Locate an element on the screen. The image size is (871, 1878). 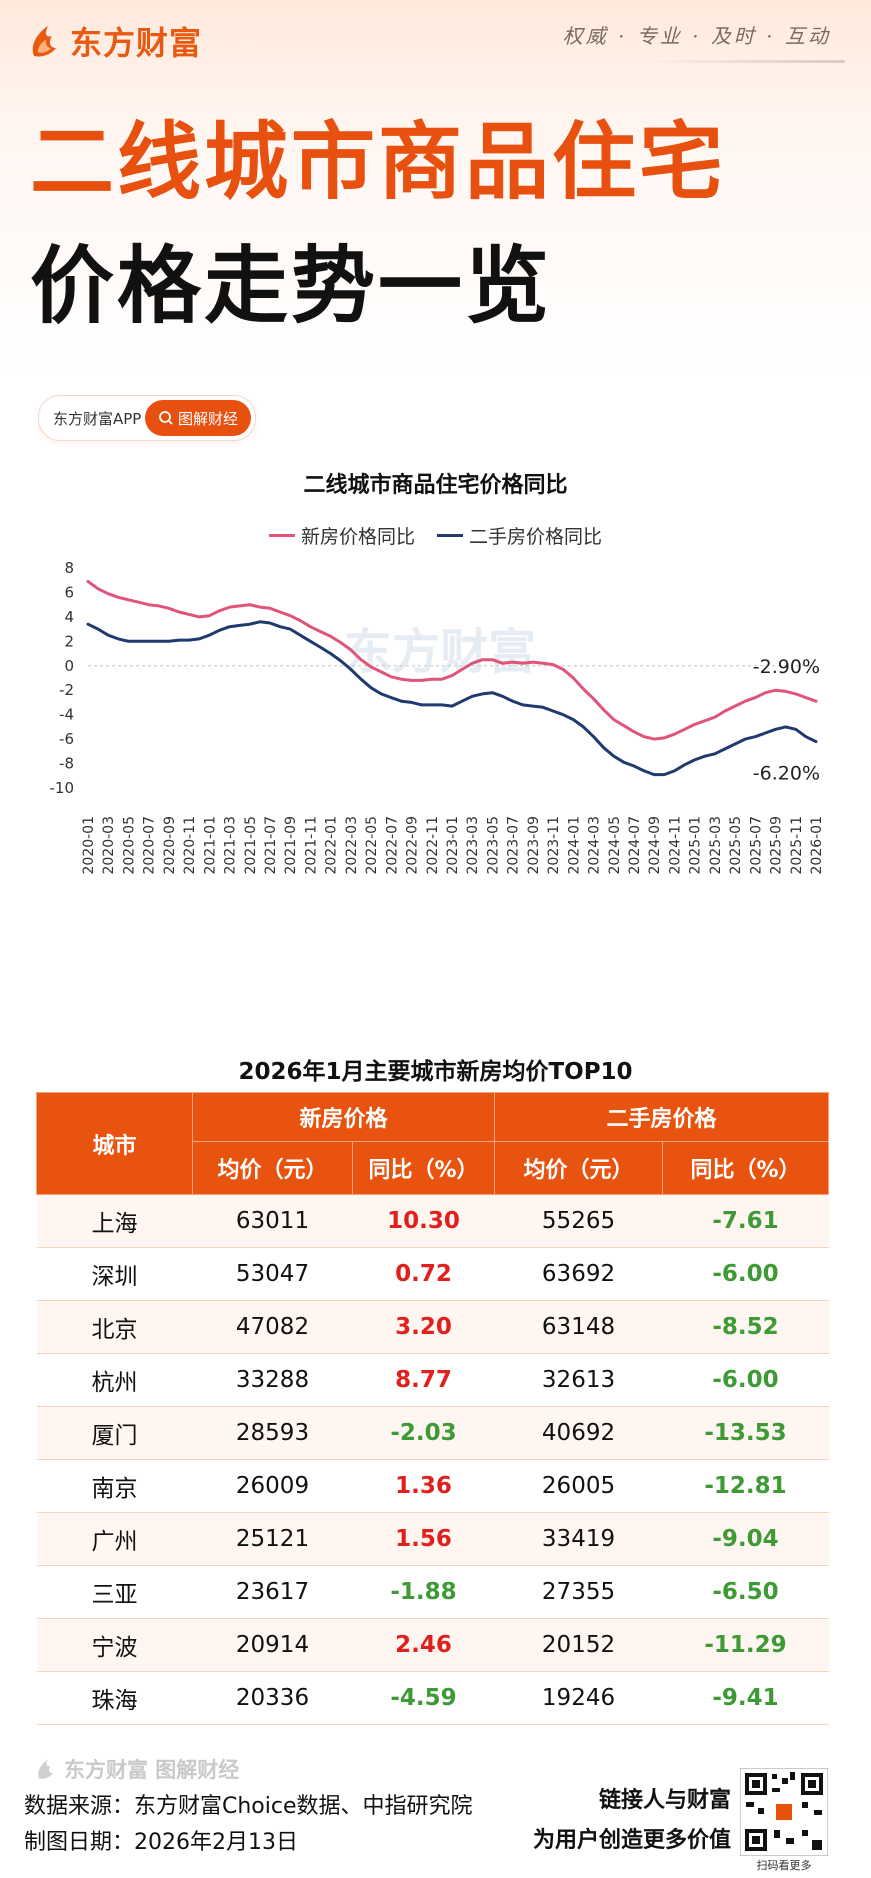
second-price-cell: 55265 is located at coordinates (578, 1221).